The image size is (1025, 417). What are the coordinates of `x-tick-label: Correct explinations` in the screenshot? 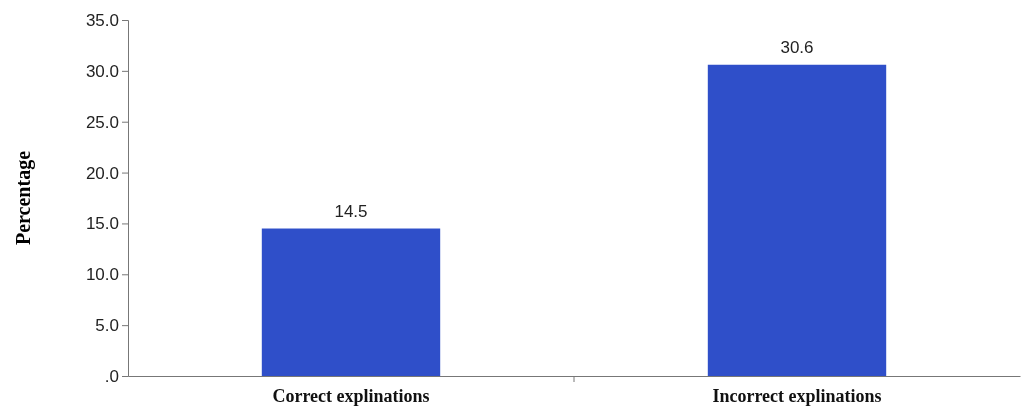 It's located at (351, 396).